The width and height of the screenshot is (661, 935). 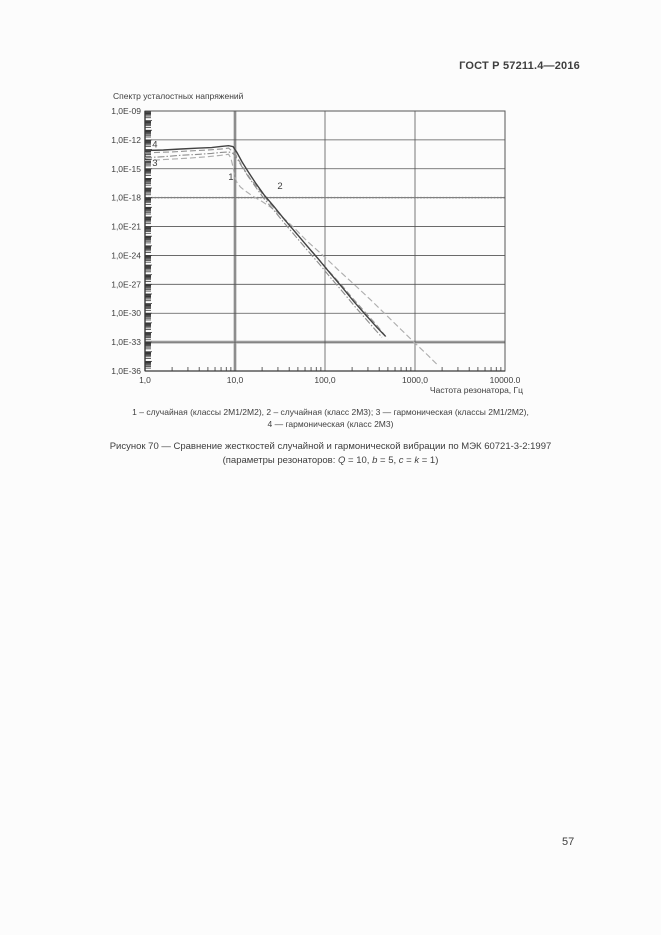 What do you see at coordinates (126, 140) in the screenshot?
I see `svg-text: 1,0E-12` at bounding box center [126, 140].